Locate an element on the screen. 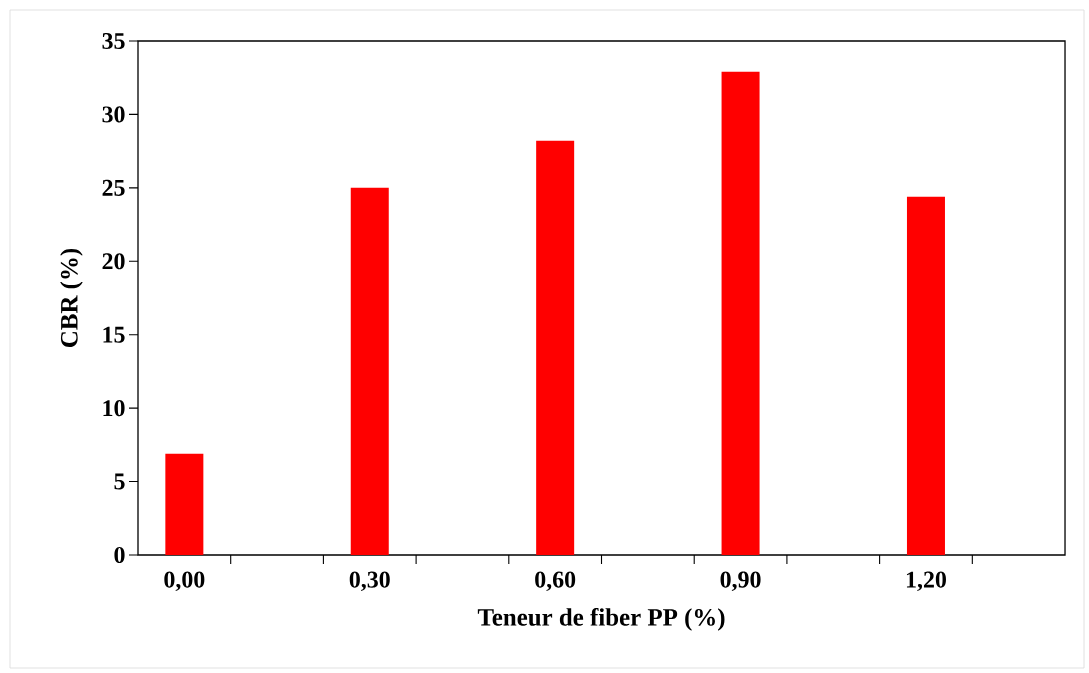  x-tick-label: 0,90 is located at coordinates (740, 581).